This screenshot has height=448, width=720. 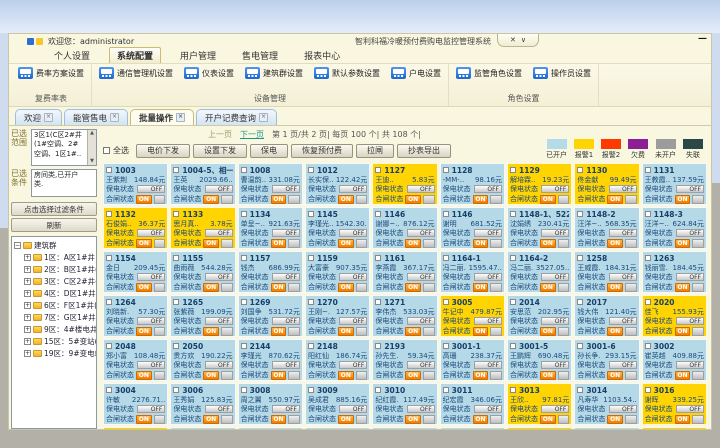 What do you see at coordinates (416, 73) in the screenshot?
I see `ribbon-button: 户电设置` at bounding box center [416, 73].